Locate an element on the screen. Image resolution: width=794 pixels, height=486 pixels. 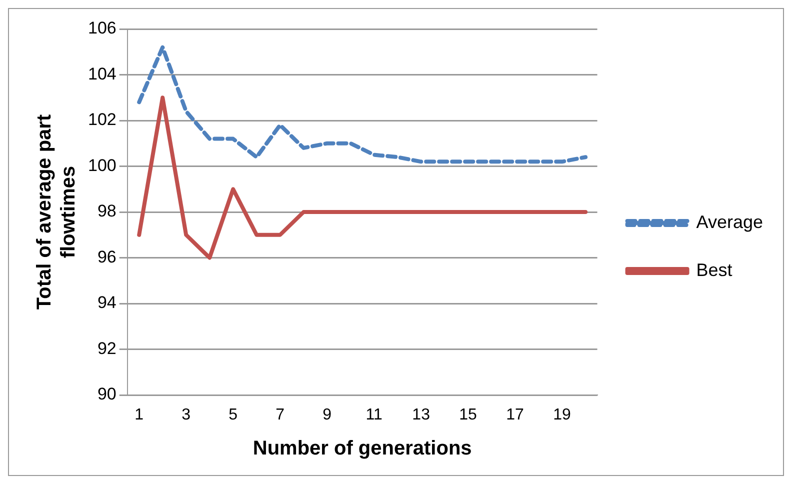
x-tick-label: 17 is located at coordinates (515, 415).